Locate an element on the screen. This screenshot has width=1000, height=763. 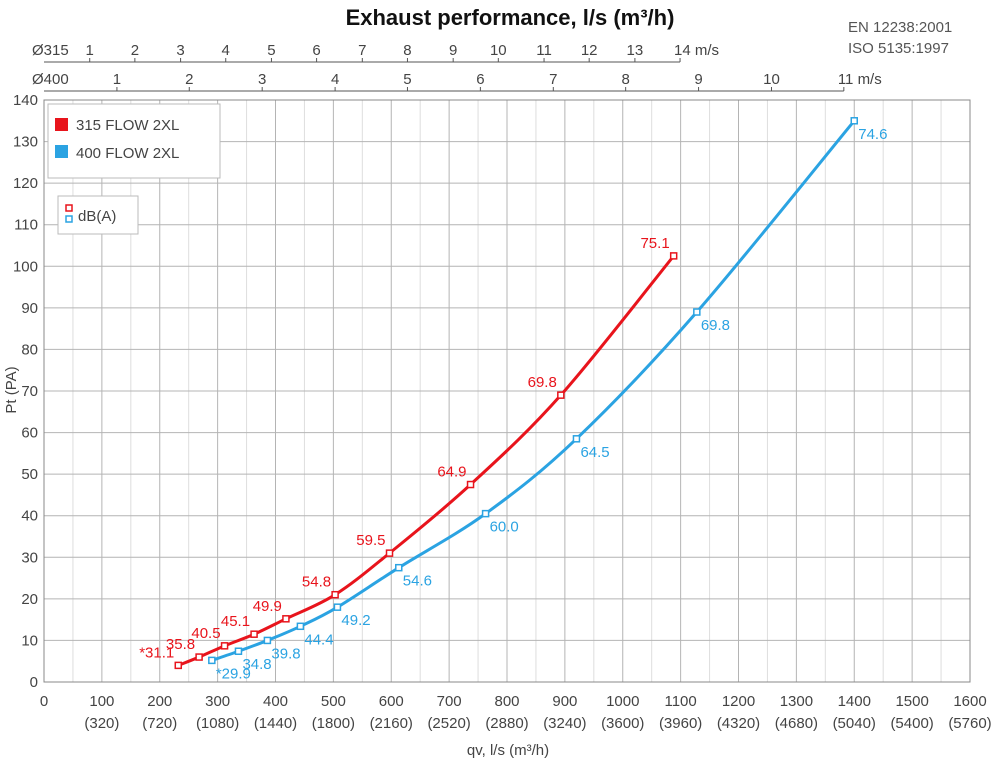
velocity-tick-label: 14 m/s is located at coordinates (696, 50).